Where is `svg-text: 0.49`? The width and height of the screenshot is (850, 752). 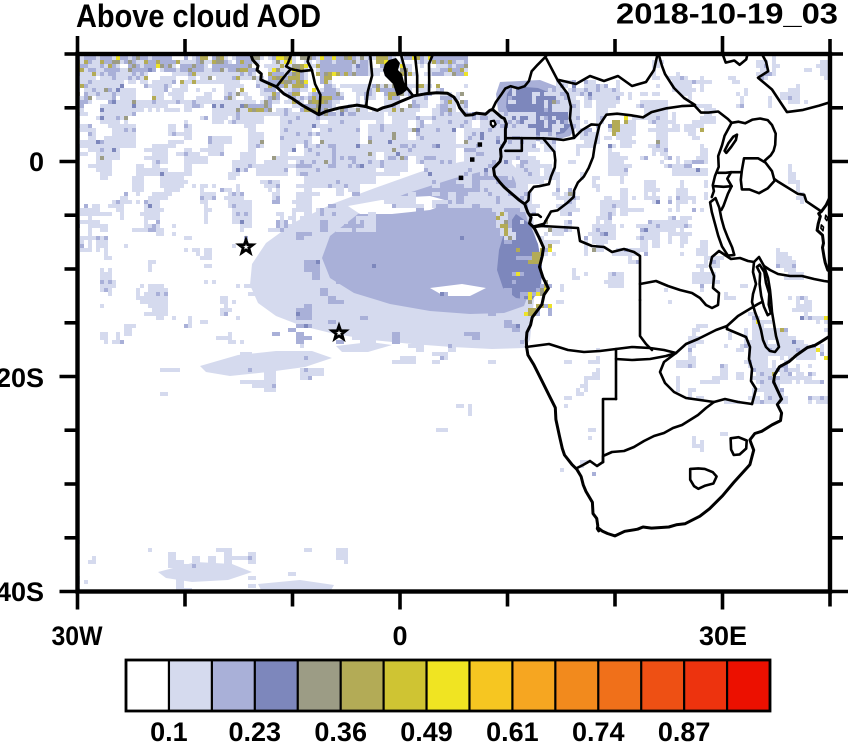 svg-text: 0.49 is located at coordinates (426, 732).